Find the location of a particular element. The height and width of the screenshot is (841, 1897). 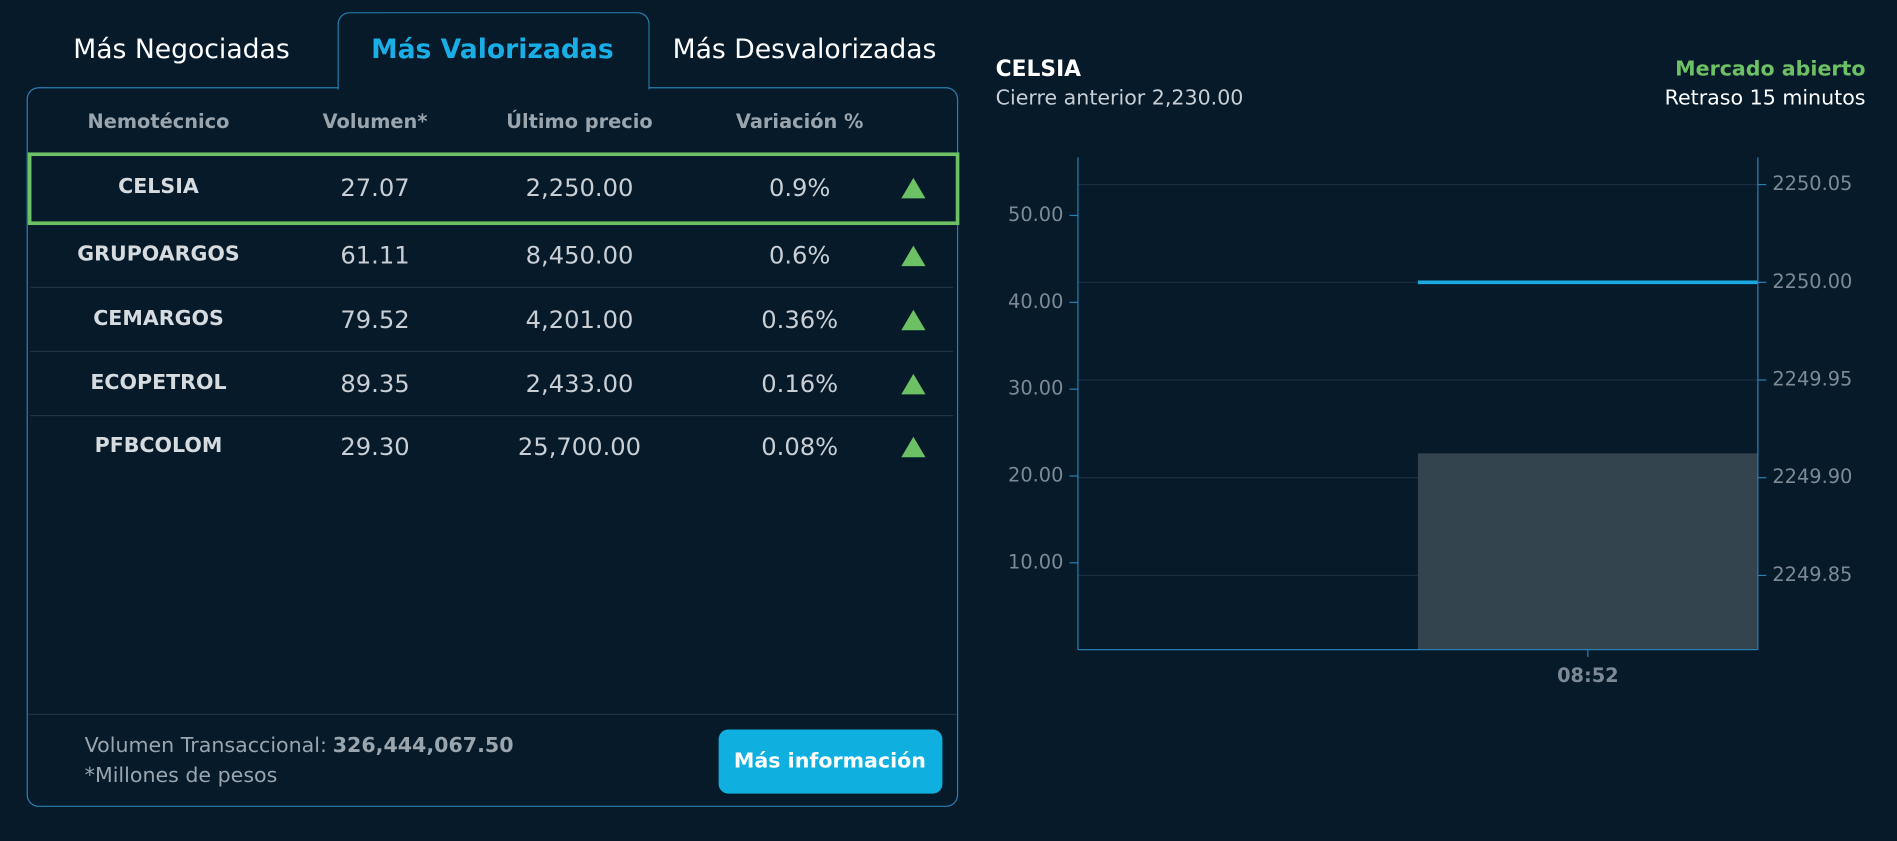

cell: 29.30 is located at coordinates (375, 447).